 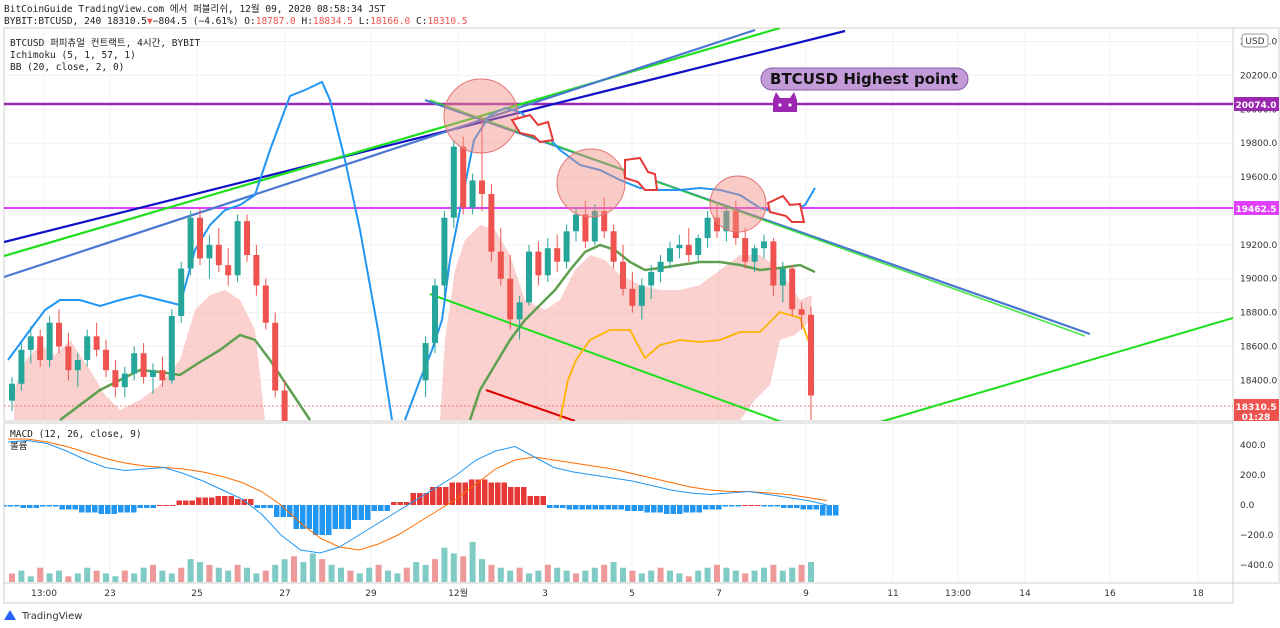 What do you see at coordinates (1256, 408) in the screenshot?
I see `svg-text: 18310.5` at bounding box center [1256, 408].